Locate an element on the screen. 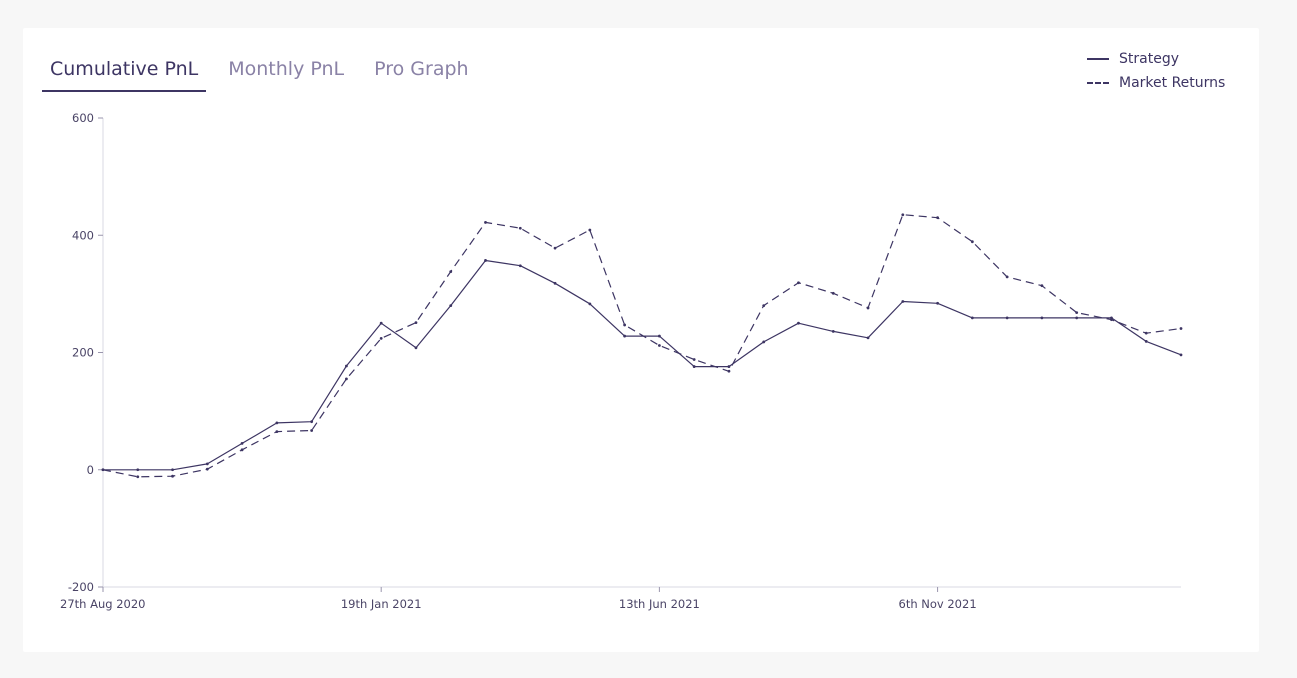 Image resolution: width=1297 pixels, height=678 pixels. y-tick-label: 0 is located at coordinates (90, 470).